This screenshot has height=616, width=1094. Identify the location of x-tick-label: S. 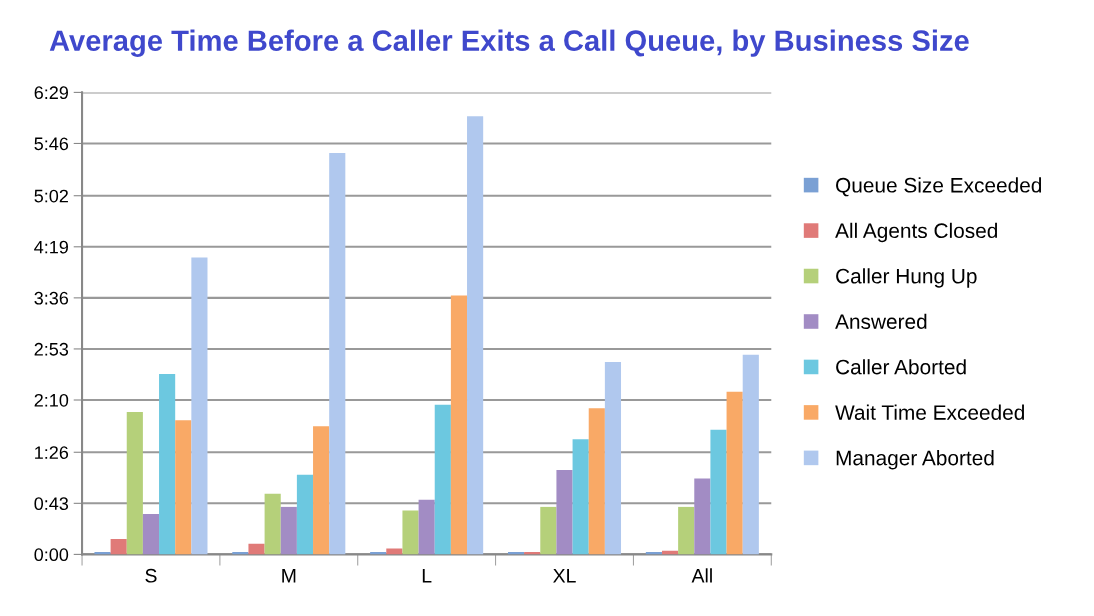
(151, 575).